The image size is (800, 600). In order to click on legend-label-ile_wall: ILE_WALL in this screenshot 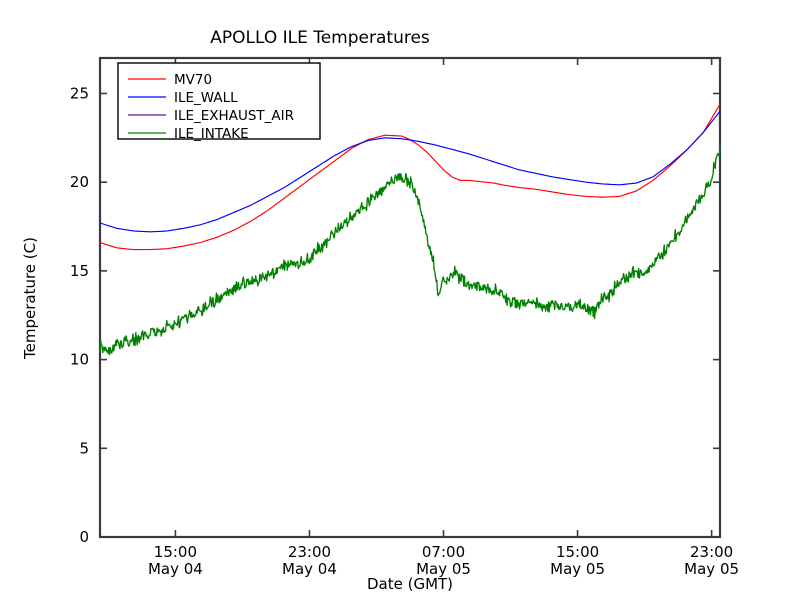, I will do `click(206, 98)`.